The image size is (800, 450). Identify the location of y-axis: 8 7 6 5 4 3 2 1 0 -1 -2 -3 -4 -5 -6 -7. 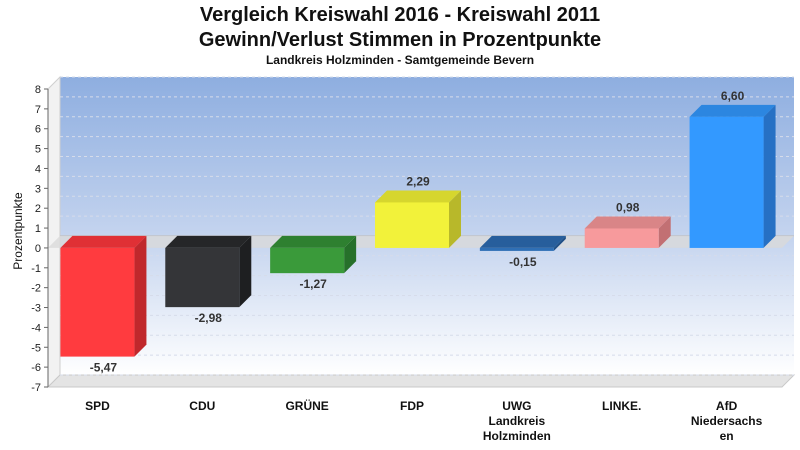
(40, 239).